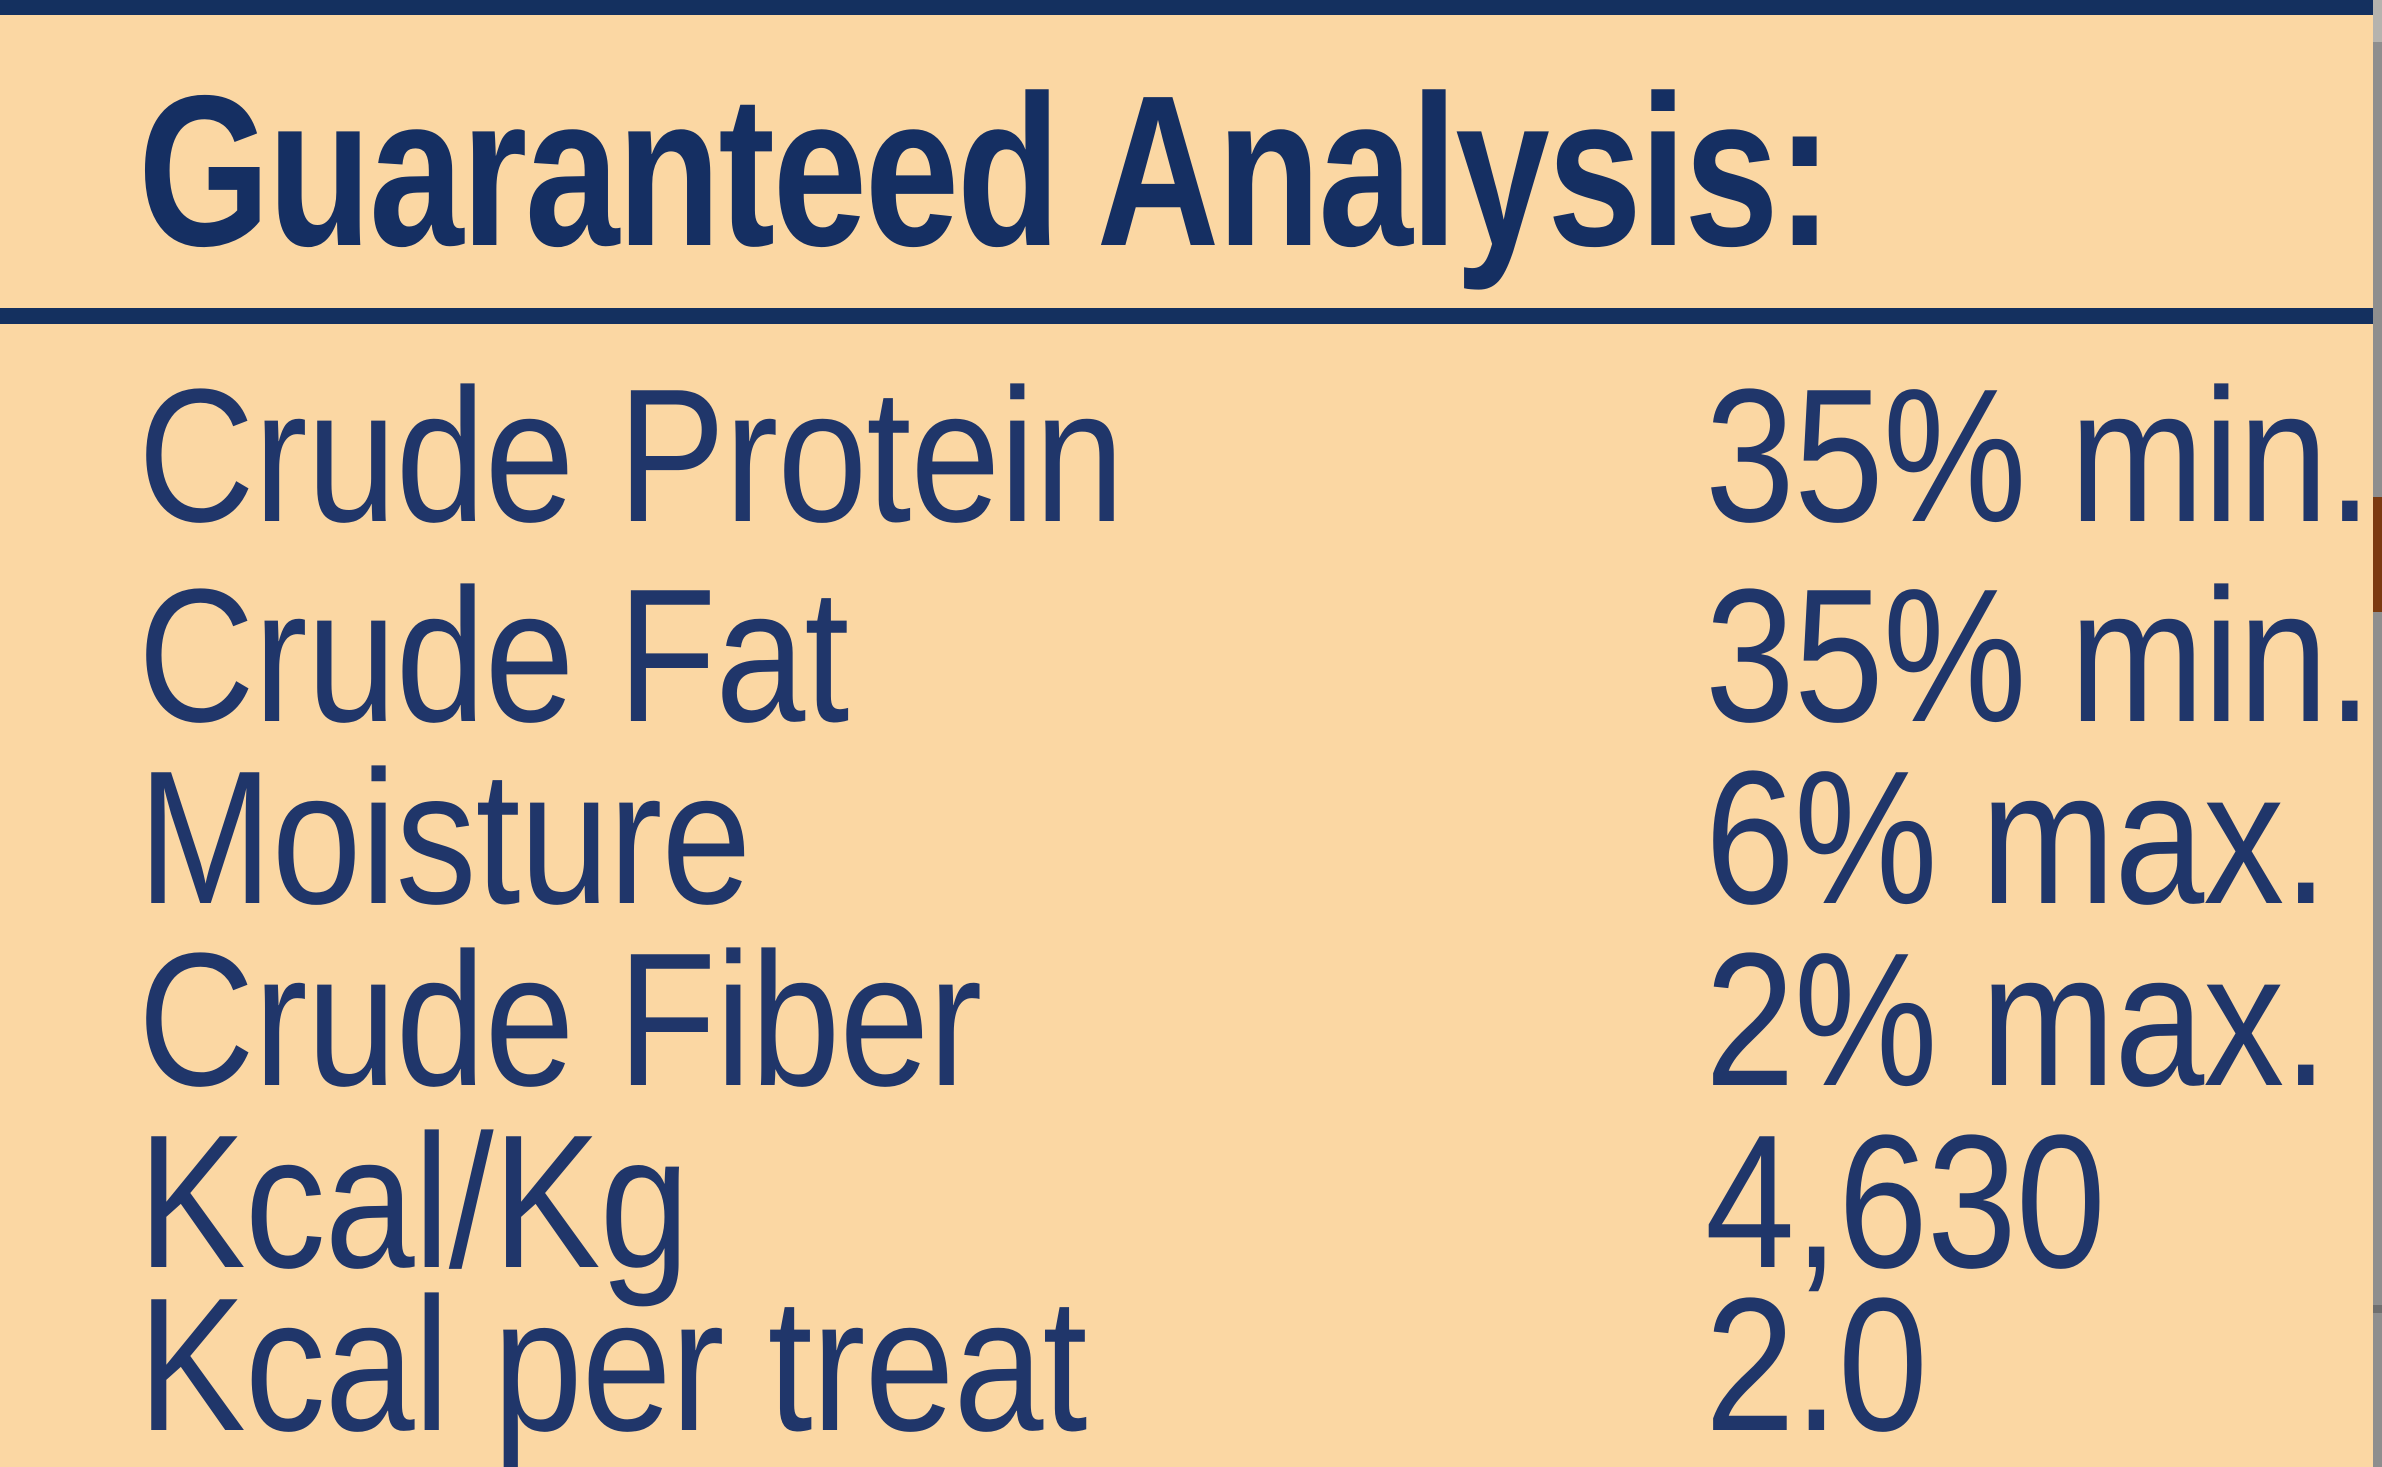  I want to click on nutrient-name: Crude Fiber, so click(560, 1020).